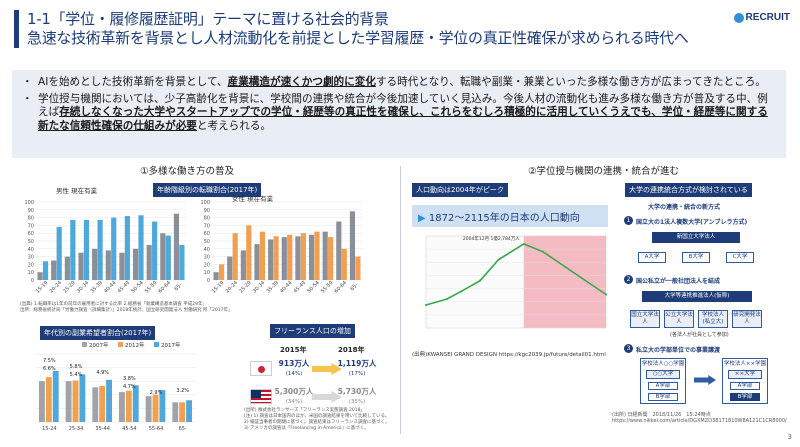 This screenshot has width=800, height=447. What do you see at coordinates (713, 319) in the screenshot?
I see `item-2-member-3: 学校法人(私立大)` at bounding box center [713, 319].